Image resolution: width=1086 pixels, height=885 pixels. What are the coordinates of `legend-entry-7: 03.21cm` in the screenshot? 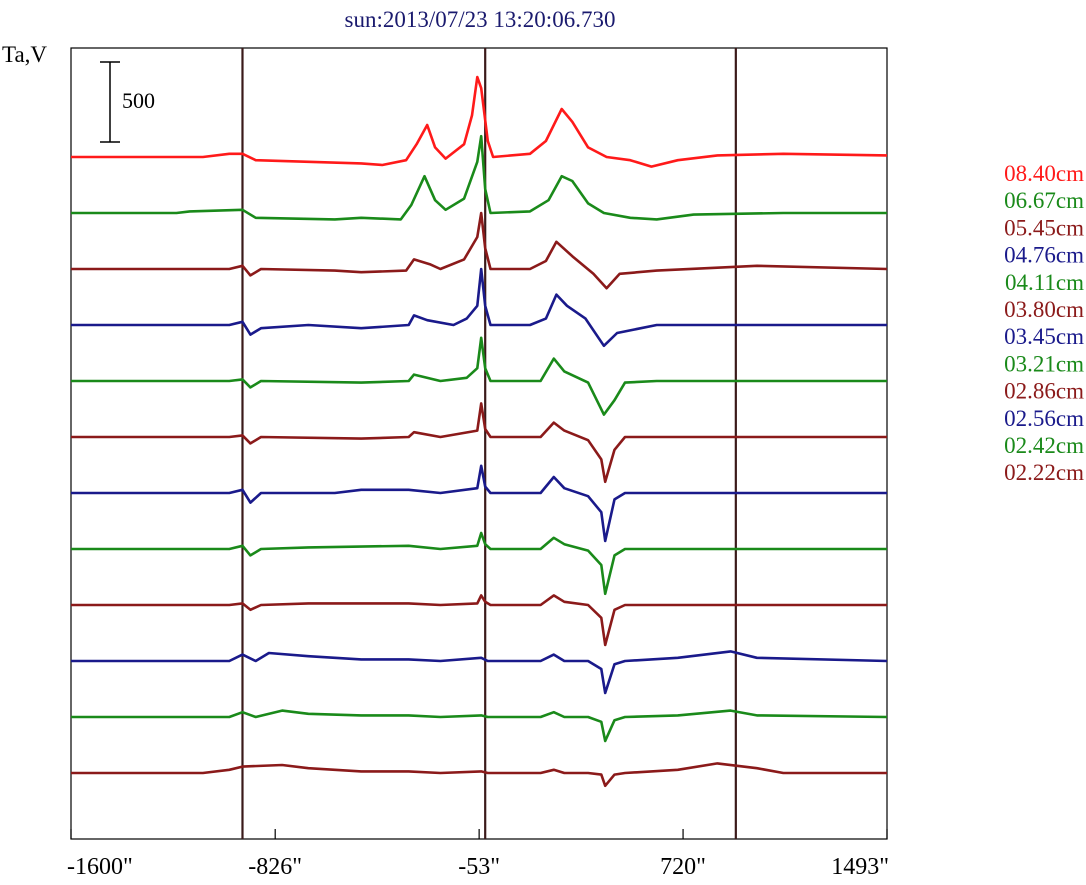 It's located at (1044, 363).